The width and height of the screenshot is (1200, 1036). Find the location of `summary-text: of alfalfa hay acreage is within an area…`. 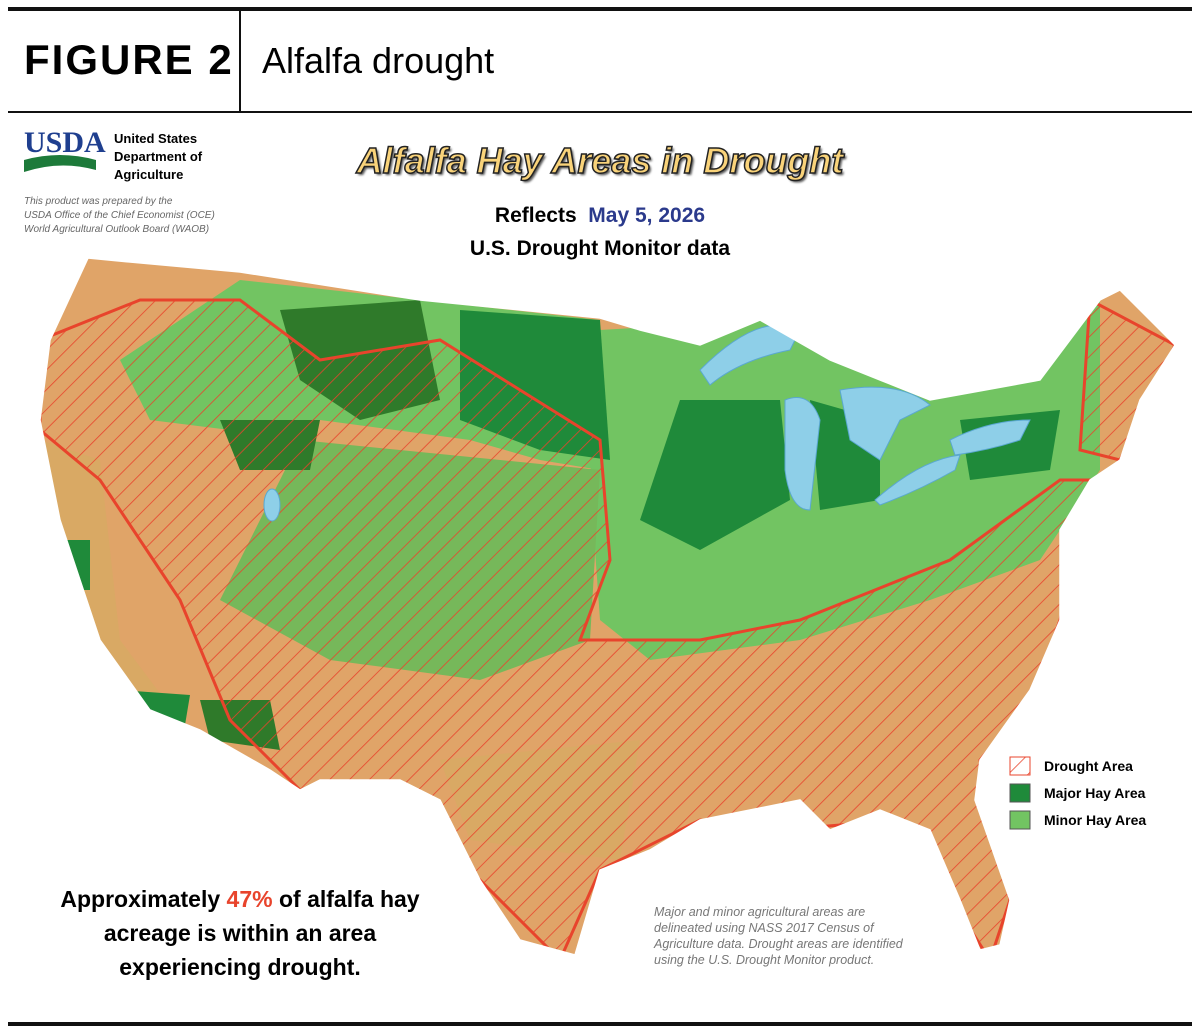

summary-text: of alfalfa hay acreage is within an area… is located at coordinates (261, 933).